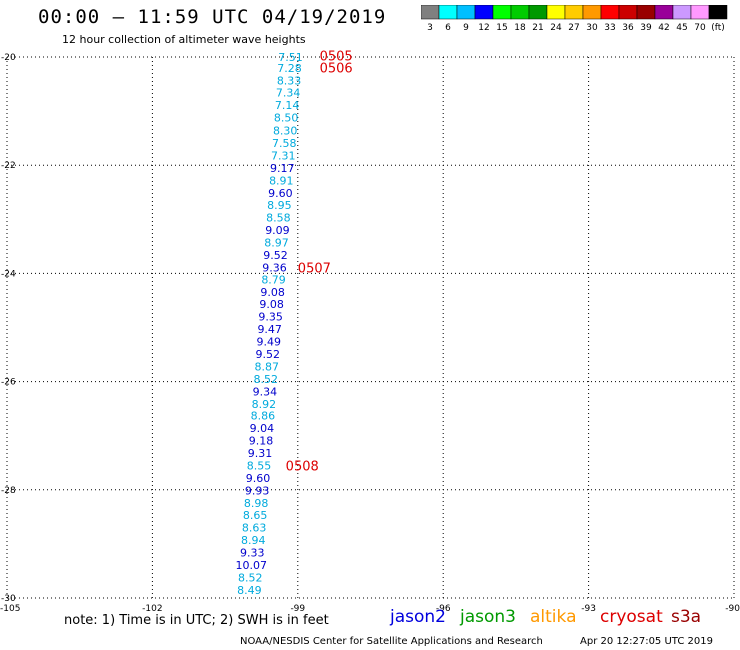 The image size is (740, 650). Describe the element at coordinates (281, 180) in the screenshot. I see `swh-data-point: 8.91` at that location.